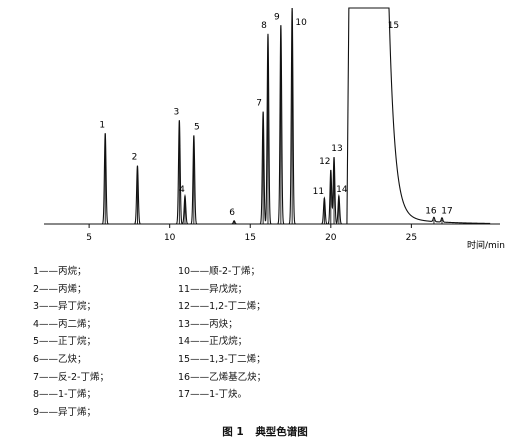 The width and height of the screenshot is (530, 447). What do you see at coordinates (318, 192) in the screenshot?
I see `peak-label-11: 11` at bounding box center [318, 192].